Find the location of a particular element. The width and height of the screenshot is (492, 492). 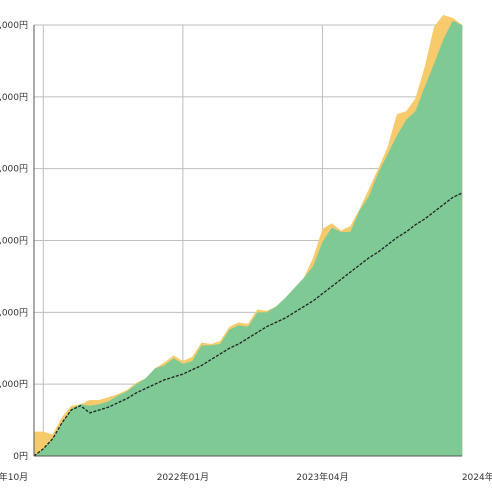

x-tick-labels: 2020年10月 2022年01月 2023年04月 2024年07月 is located at coordinates (246, 477).